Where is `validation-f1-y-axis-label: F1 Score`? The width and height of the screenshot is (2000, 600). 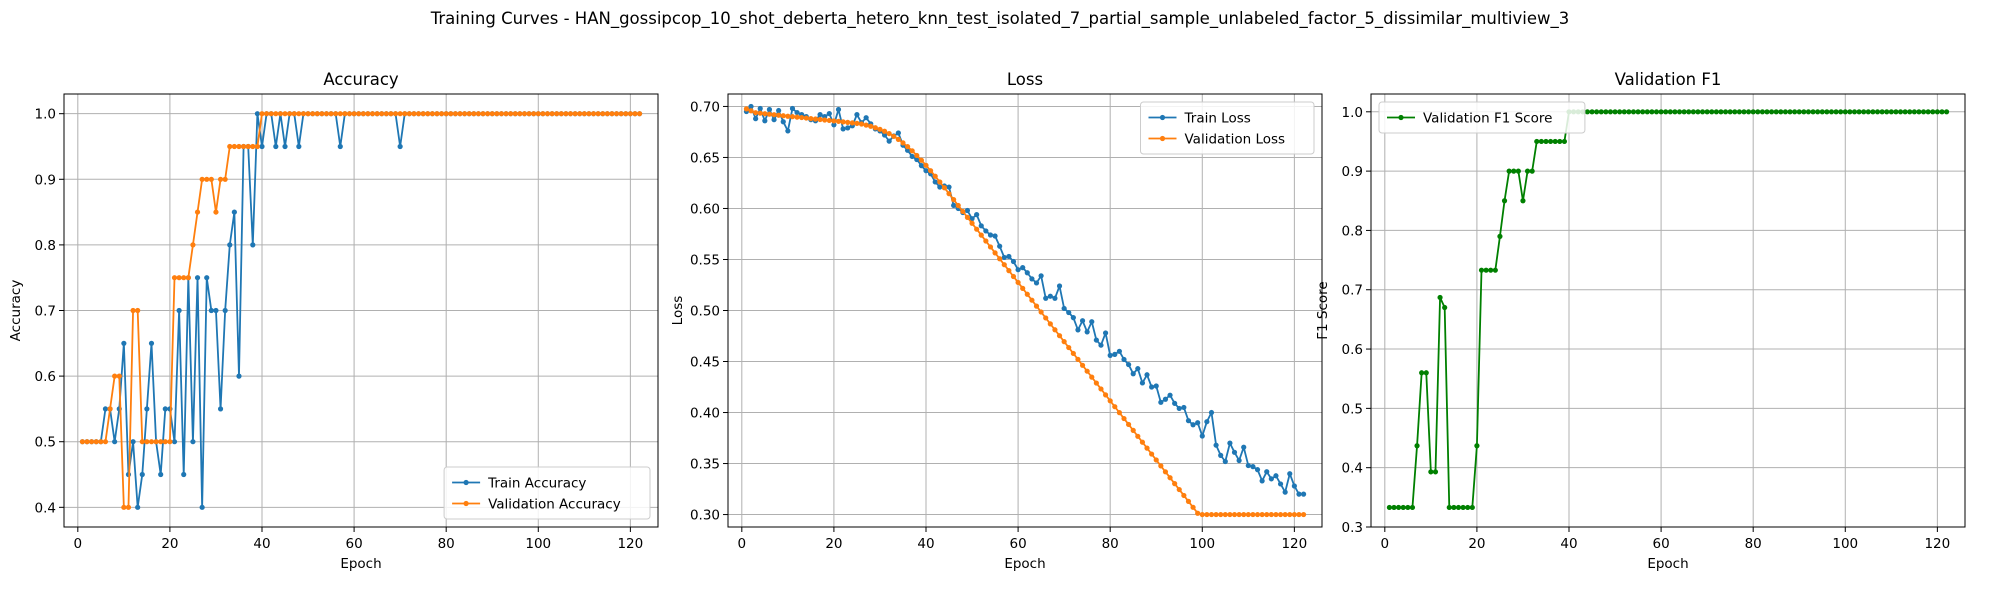
validation-f1-y-axis-label: F1 Score is located at coordinates (1323, 310).